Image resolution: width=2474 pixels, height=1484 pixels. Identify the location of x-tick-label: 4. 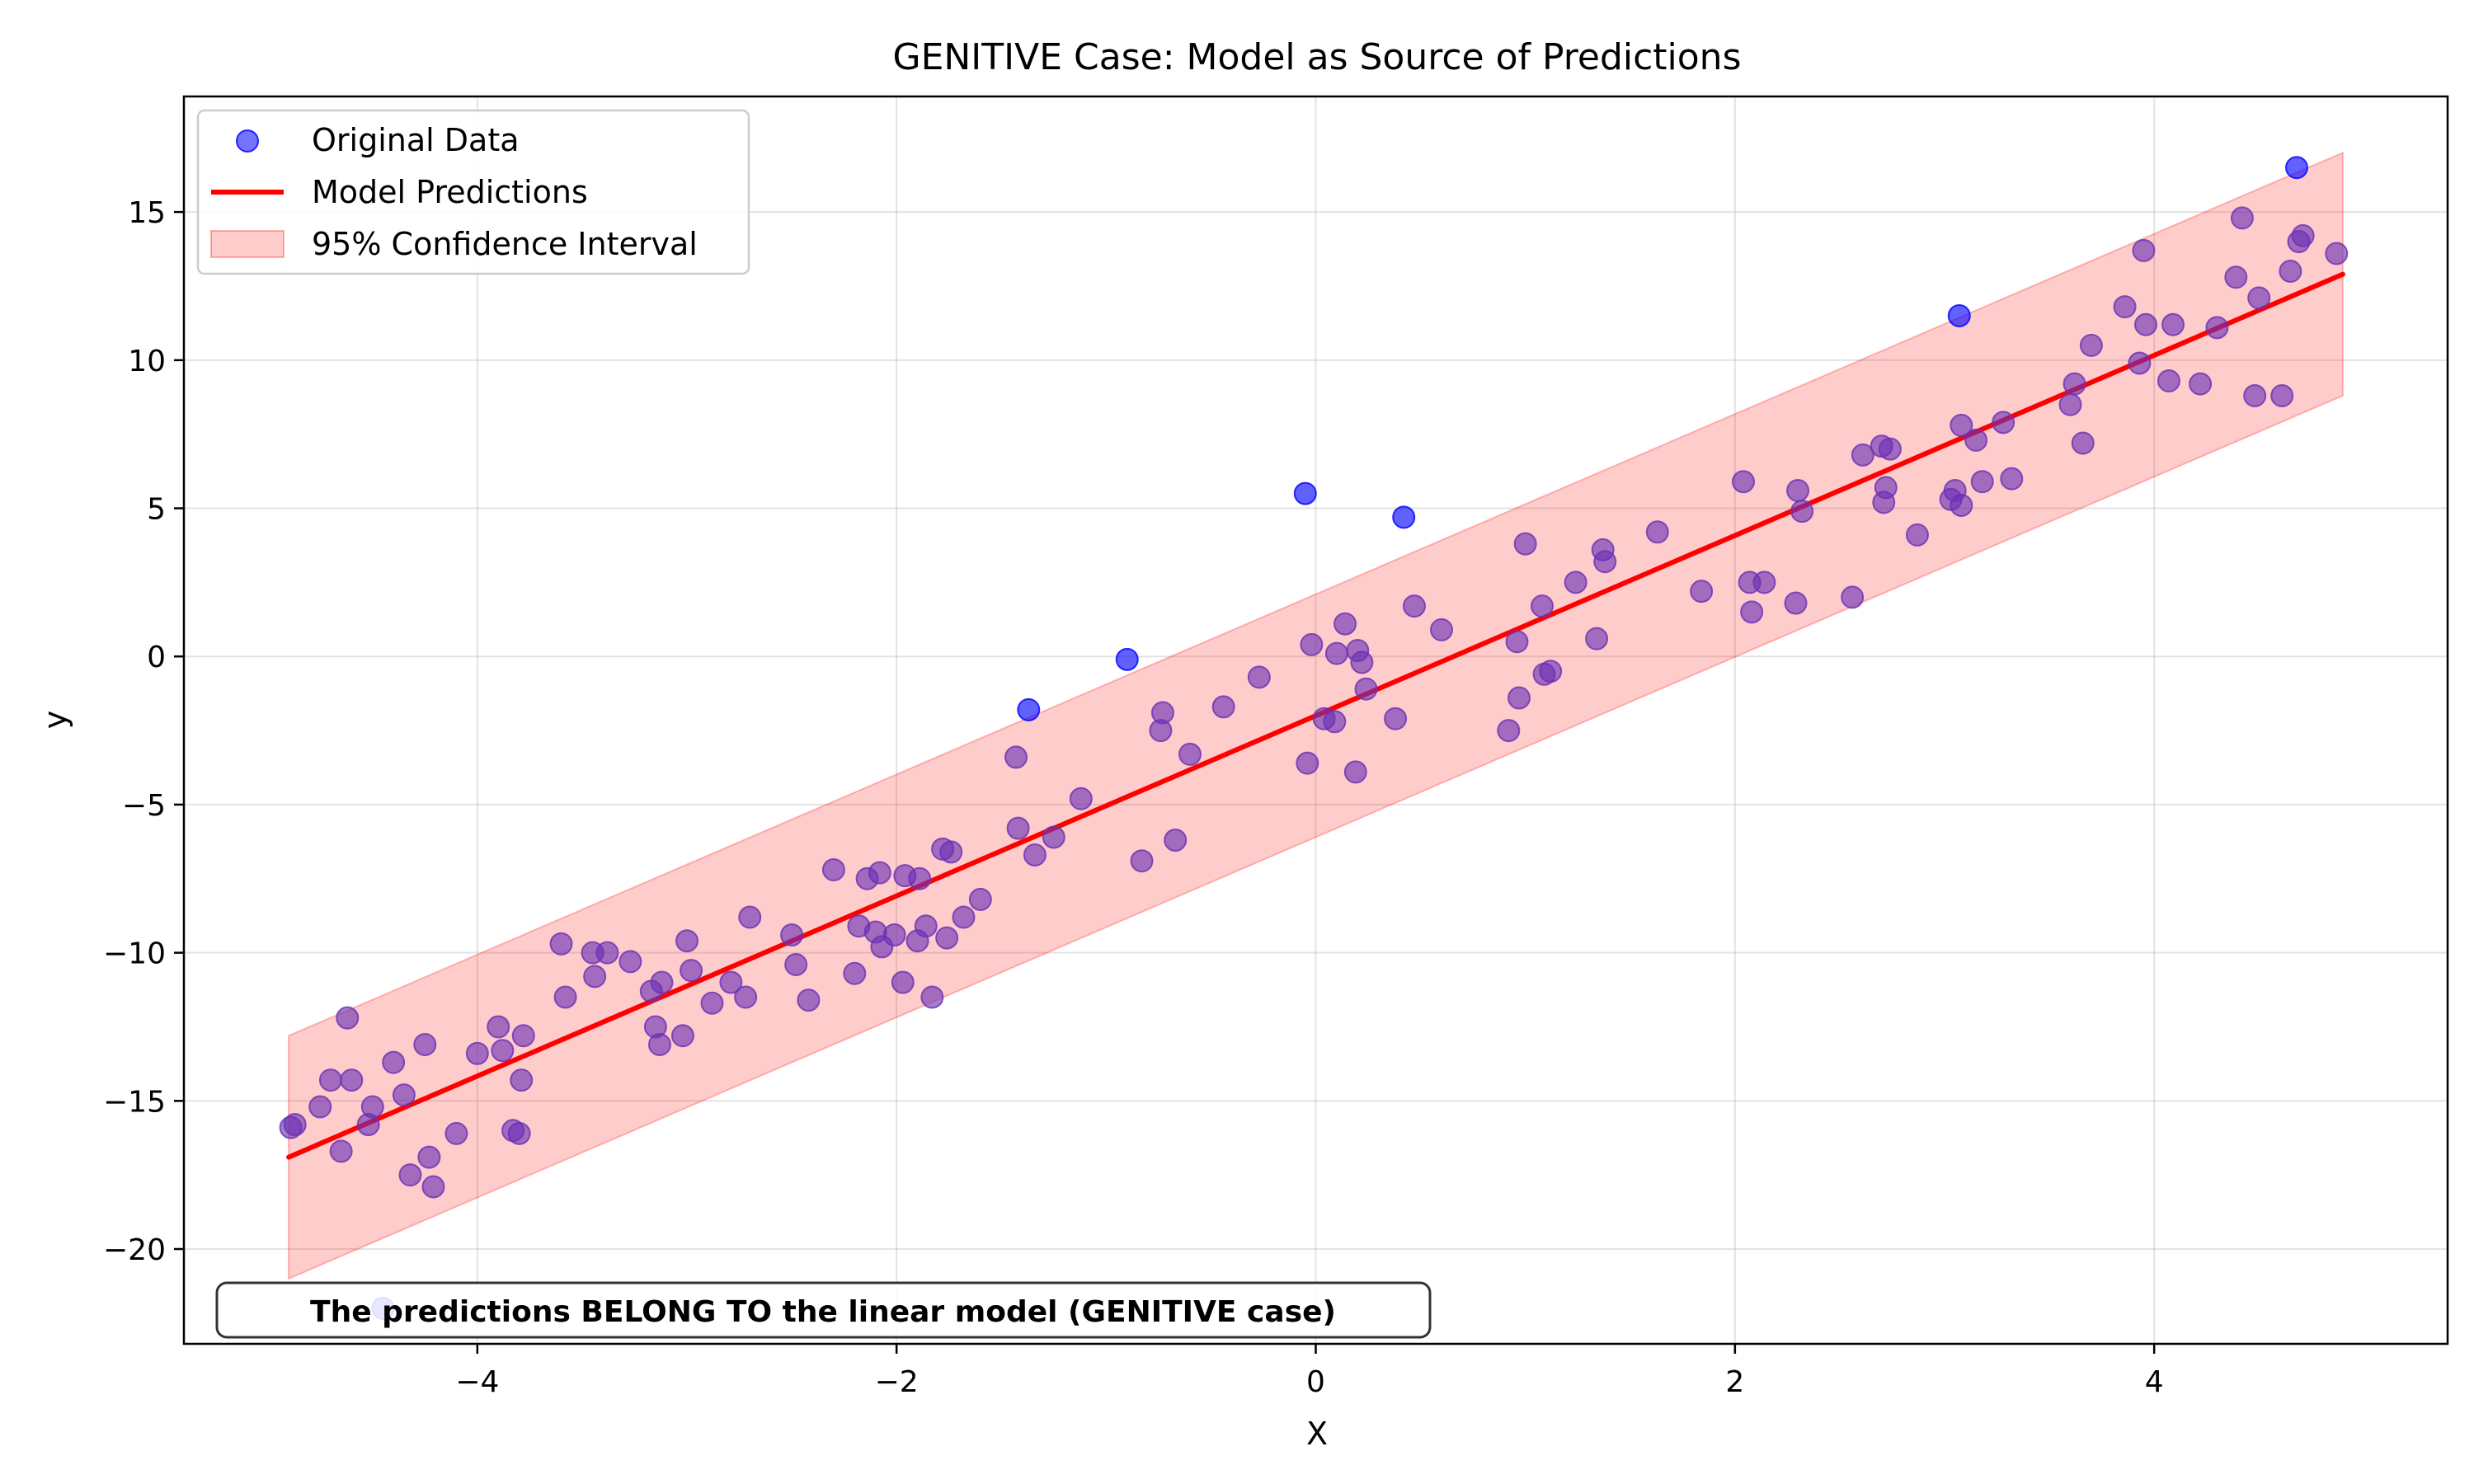
(2154, 1382).